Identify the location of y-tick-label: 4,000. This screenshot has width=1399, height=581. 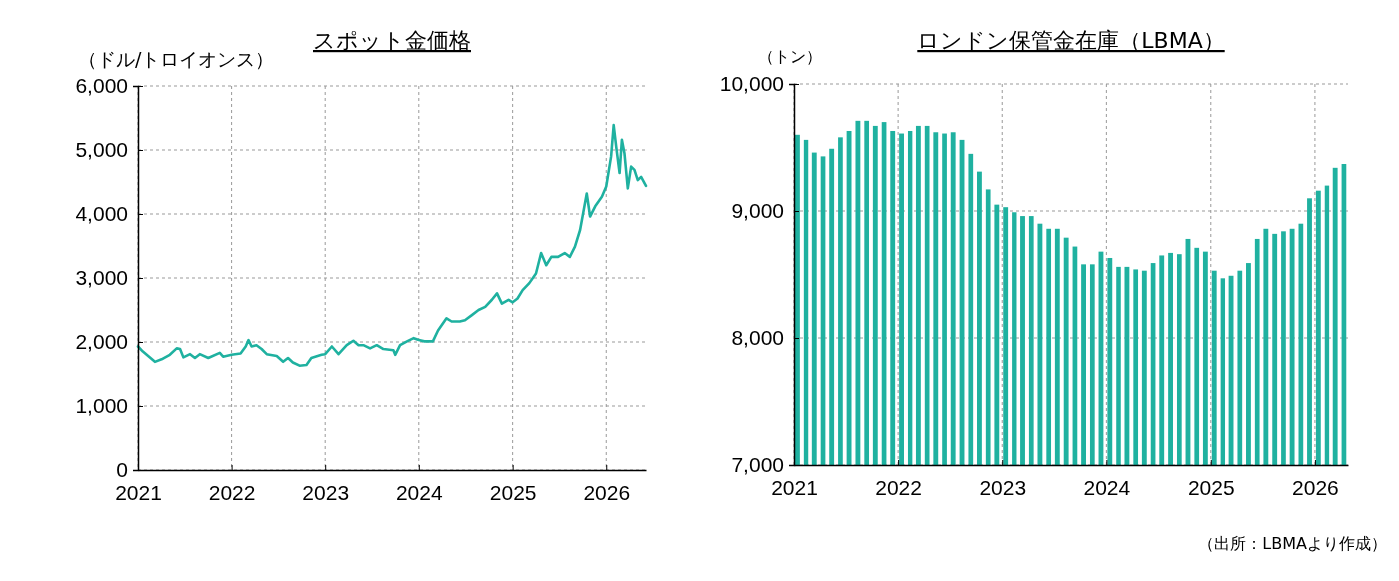
(101, 214).